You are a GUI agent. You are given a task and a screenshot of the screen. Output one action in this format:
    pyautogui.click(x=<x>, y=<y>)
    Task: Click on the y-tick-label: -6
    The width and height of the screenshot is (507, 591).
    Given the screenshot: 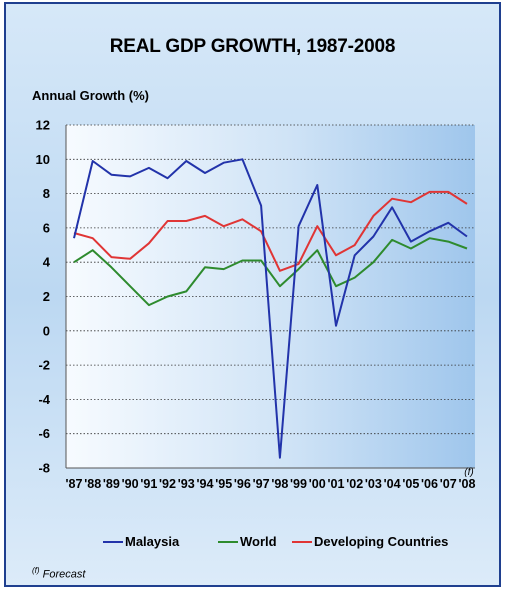 What is the action you would take?
    pyautogui.click(x=44, y=433)
    